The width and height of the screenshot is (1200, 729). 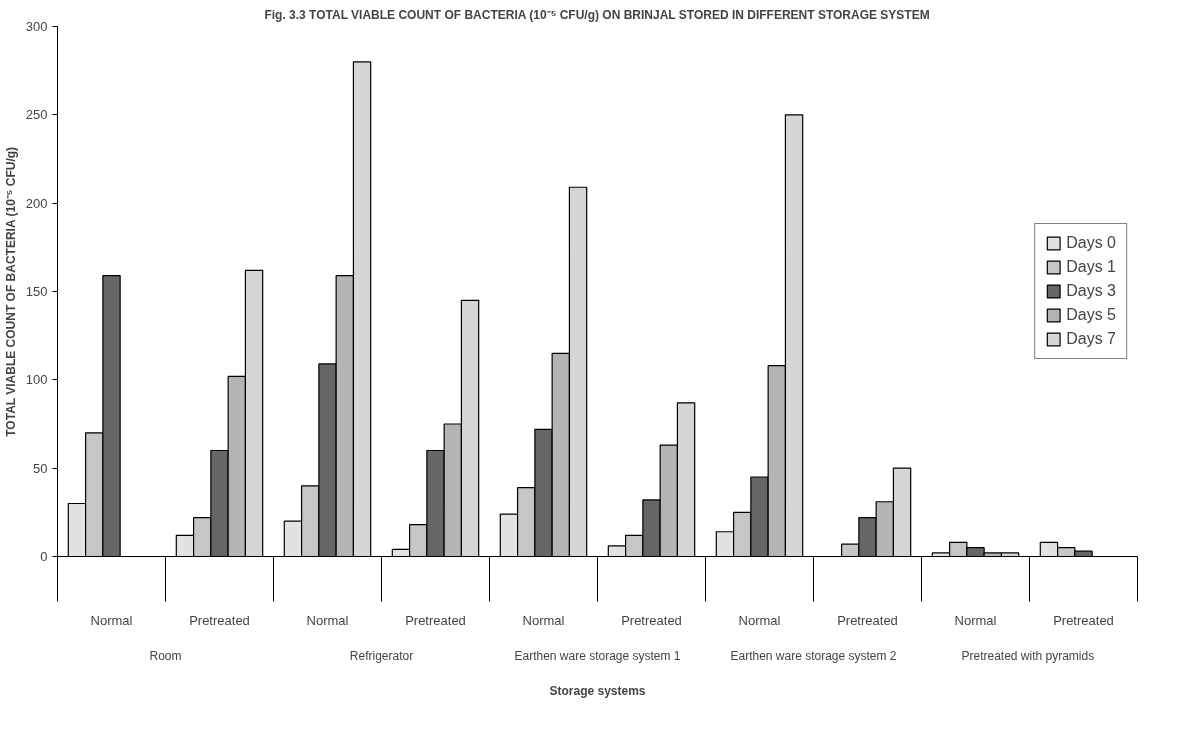 I want to click on legend-label: Days 3, so click(x=1091, y=291).